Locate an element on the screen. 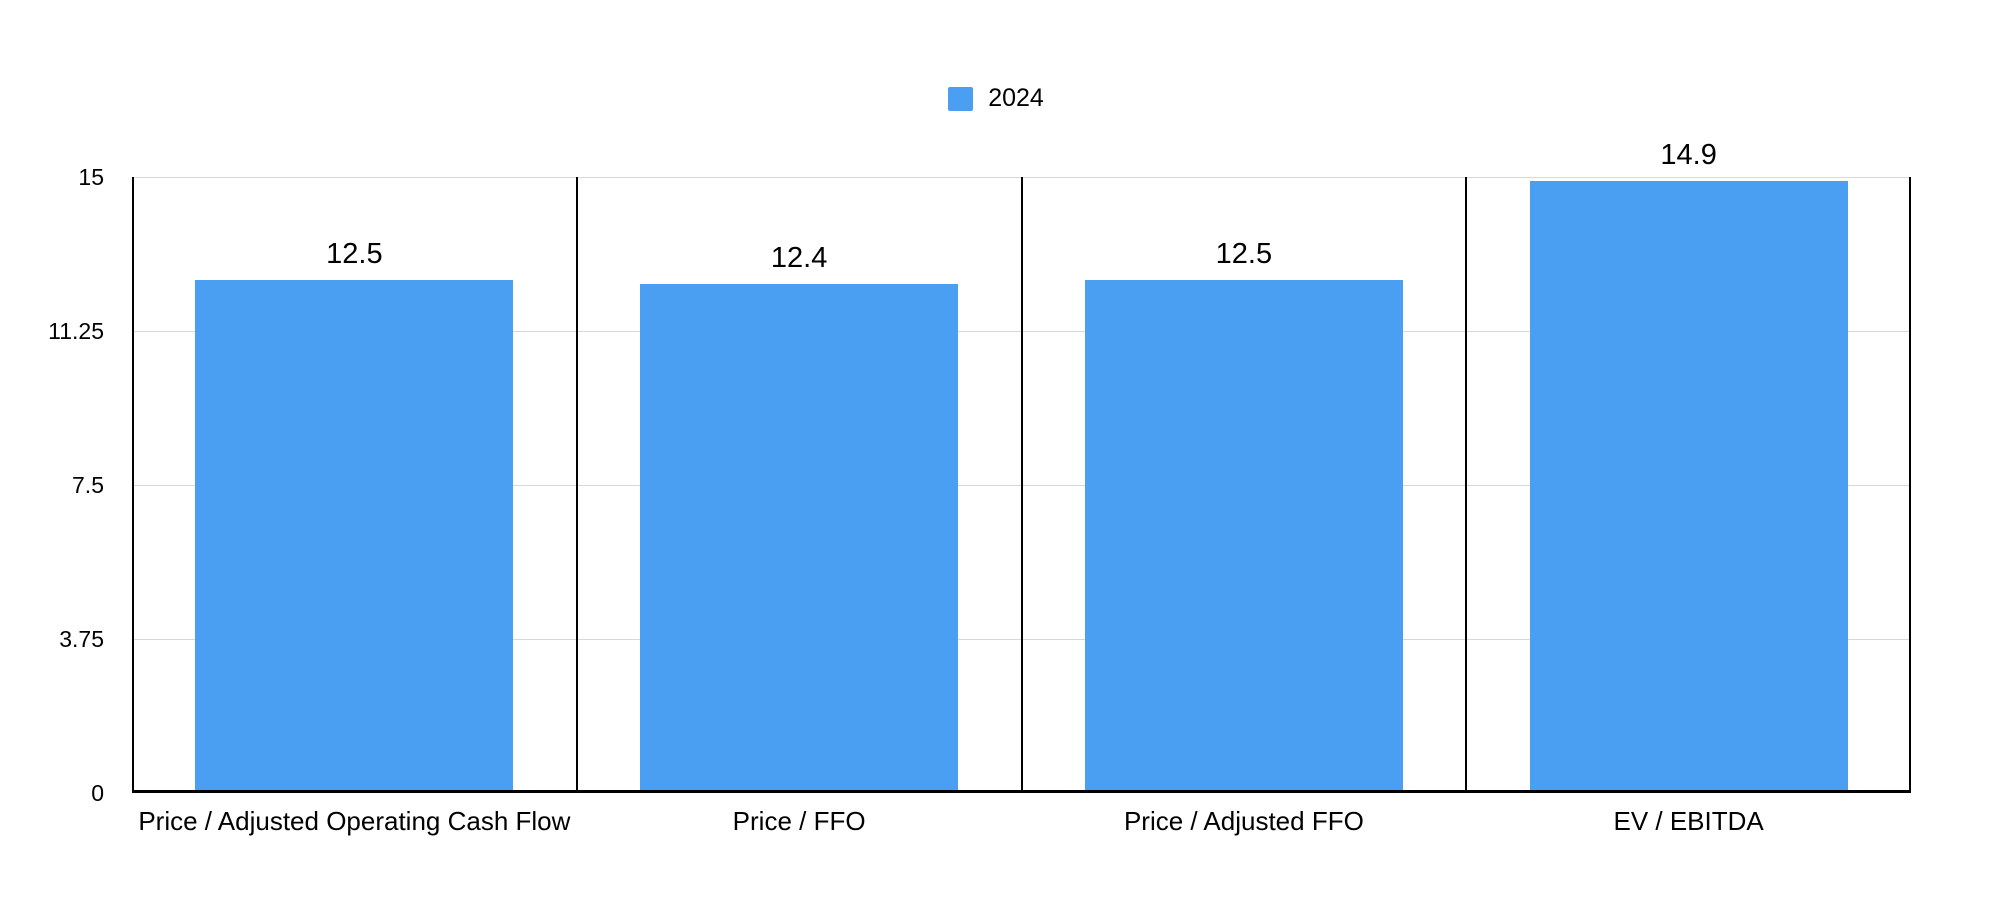  bar-price-ffo is located at coordinates (799, 538).